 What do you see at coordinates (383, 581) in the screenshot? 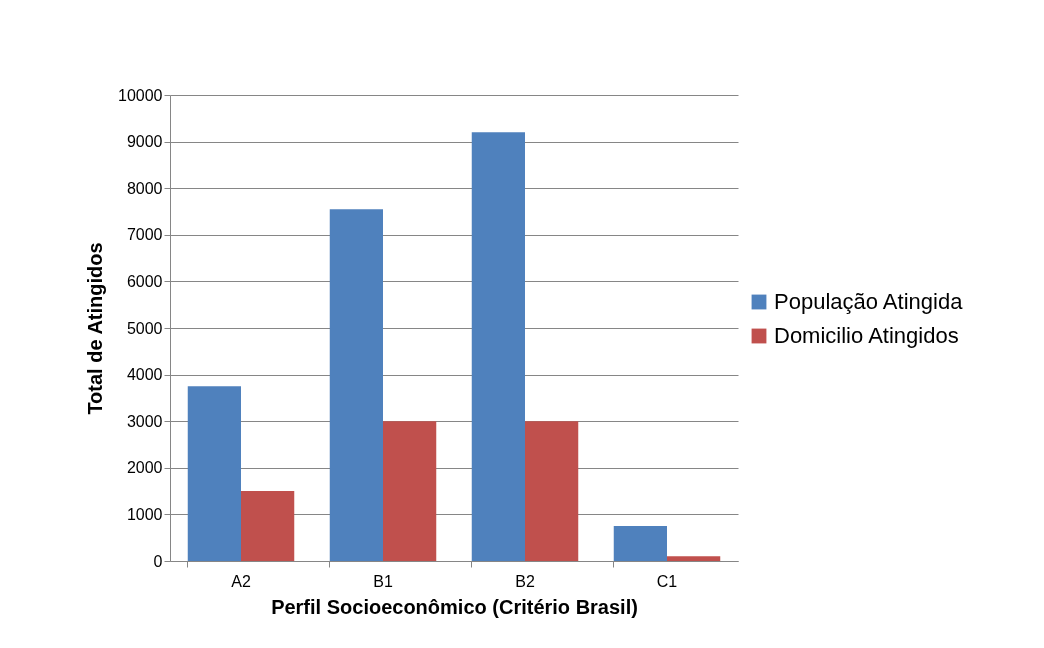
I see `x-tick-label: B1` at bounding box center [383, 581].